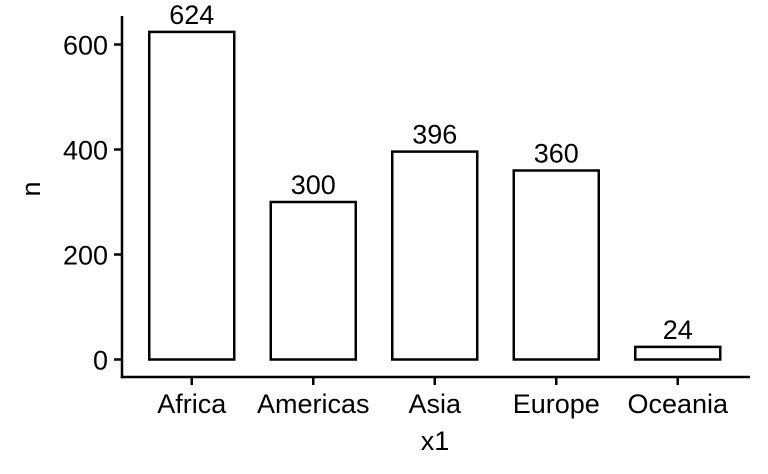  I want to click on x-axis-ticks: Africa Americas Asia Europe Oceania, so click(443, 398).